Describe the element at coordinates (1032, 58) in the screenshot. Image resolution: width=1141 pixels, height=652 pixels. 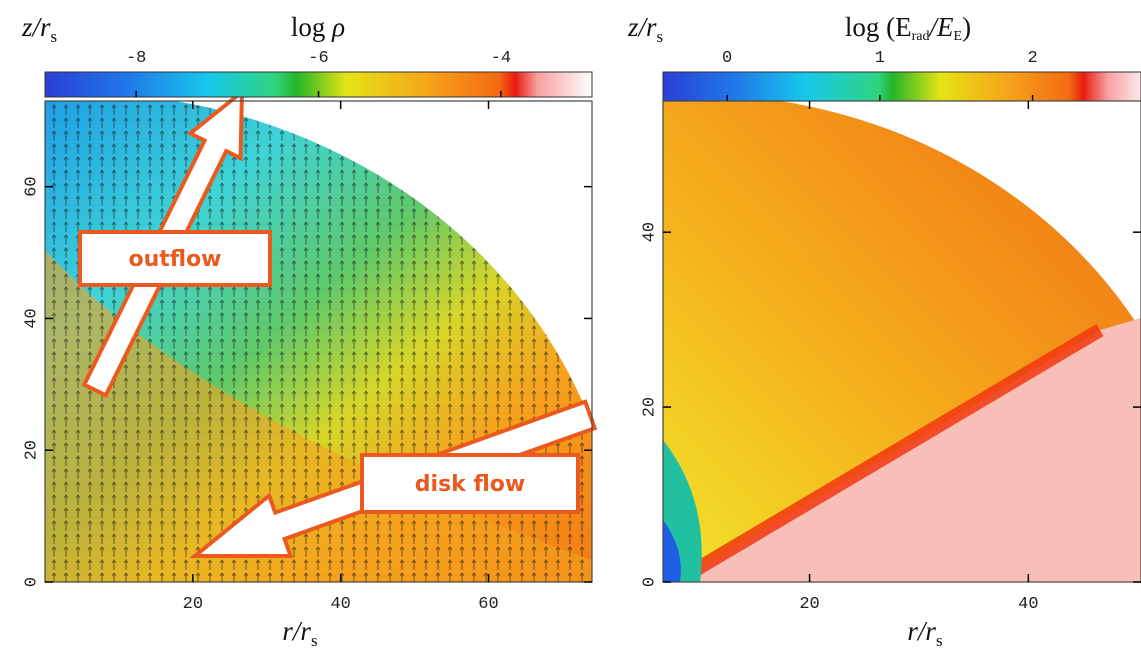
I see `colorbar-tick-label: 2` at that location.